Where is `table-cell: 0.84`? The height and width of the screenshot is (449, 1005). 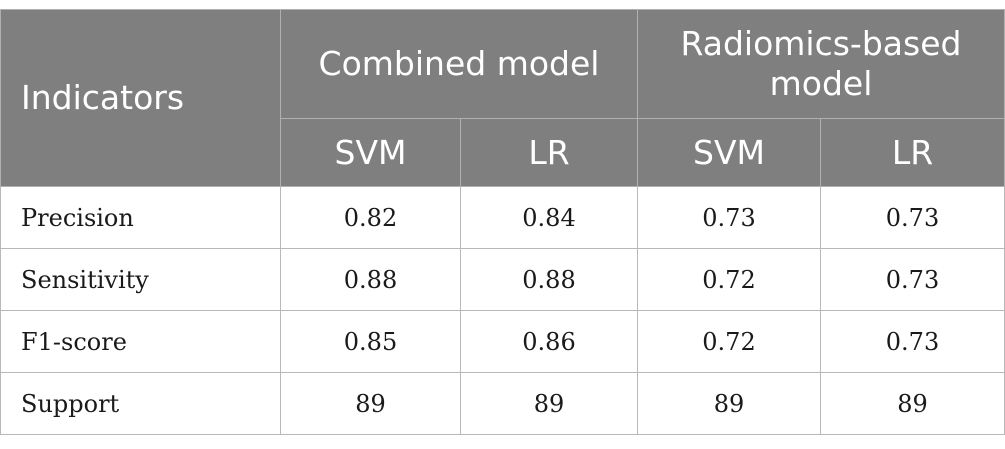 table-cell: 0.84 is located at coordinates (549, 217).